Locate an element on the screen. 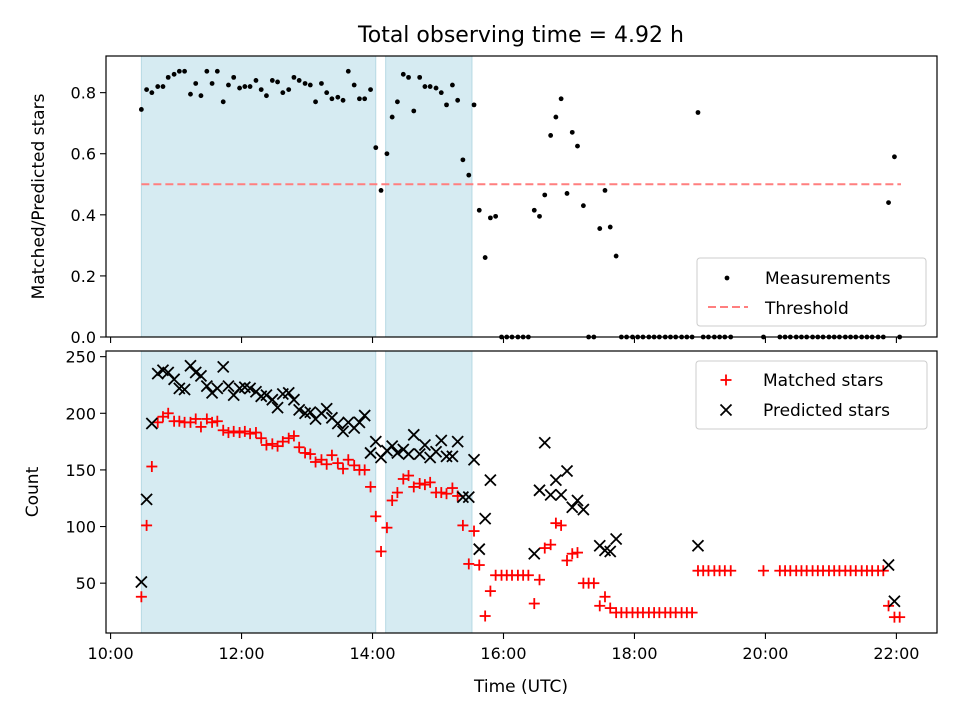 Image resolution: width=960 pixels, height=720 pixels. x-tick-label: 12:00 is located at coordinates (241, 653).